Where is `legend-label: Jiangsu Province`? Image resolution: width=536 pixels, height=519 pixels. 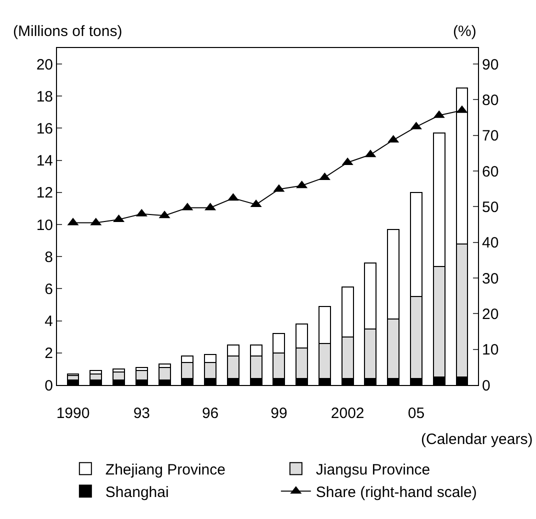 legend-label: Jiangsu Province is located at coordinates (373, 470).